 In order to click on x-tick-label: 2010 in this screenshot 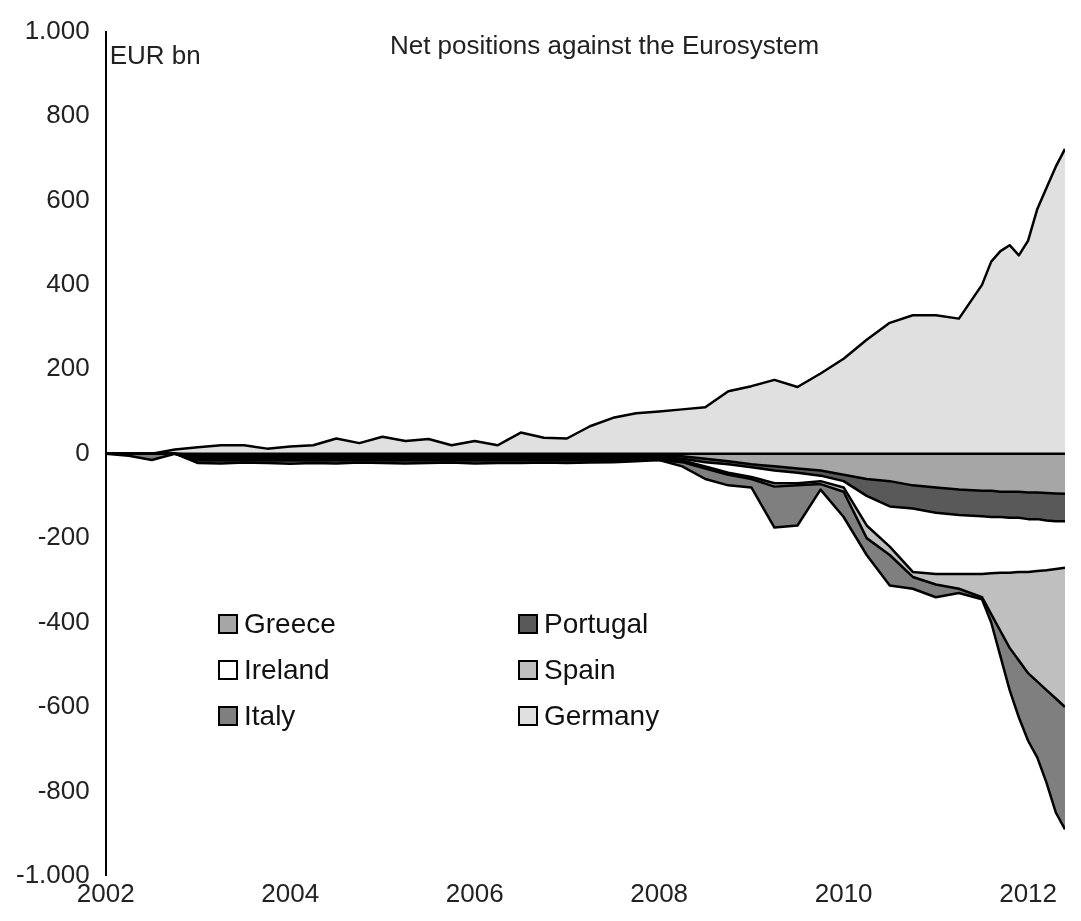, I will do `click(843, 892)`.